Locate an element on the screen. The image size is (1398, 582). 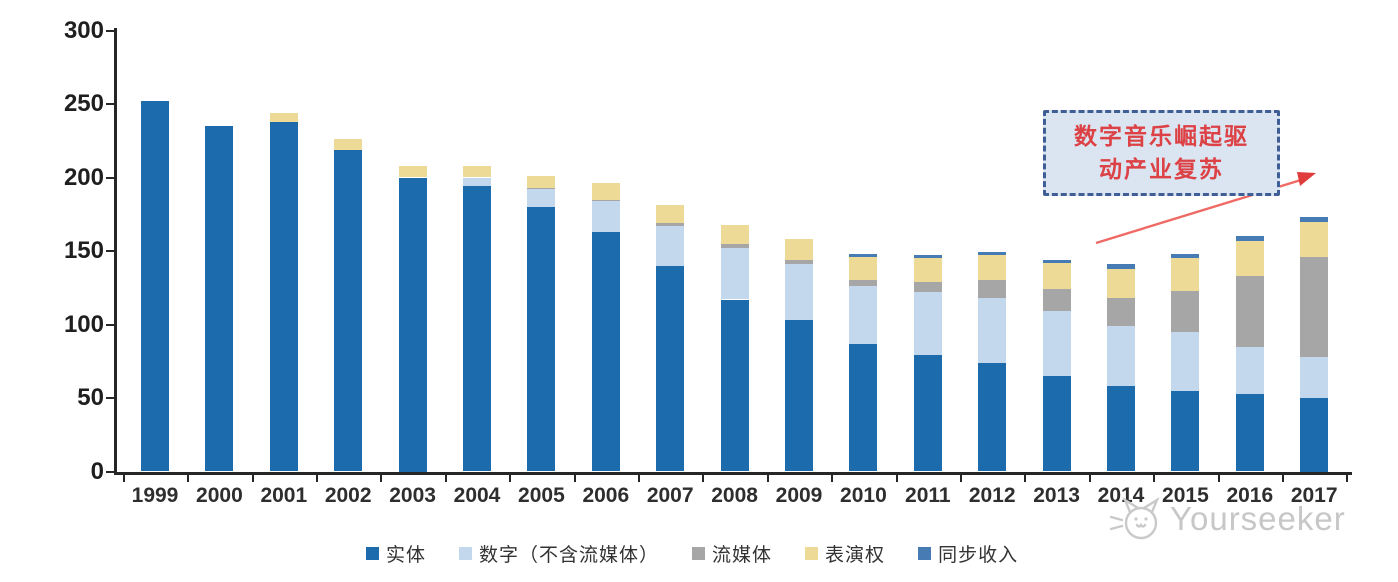
legend-item: 数字（不含流媒体） is located at coordinates (559, 553).